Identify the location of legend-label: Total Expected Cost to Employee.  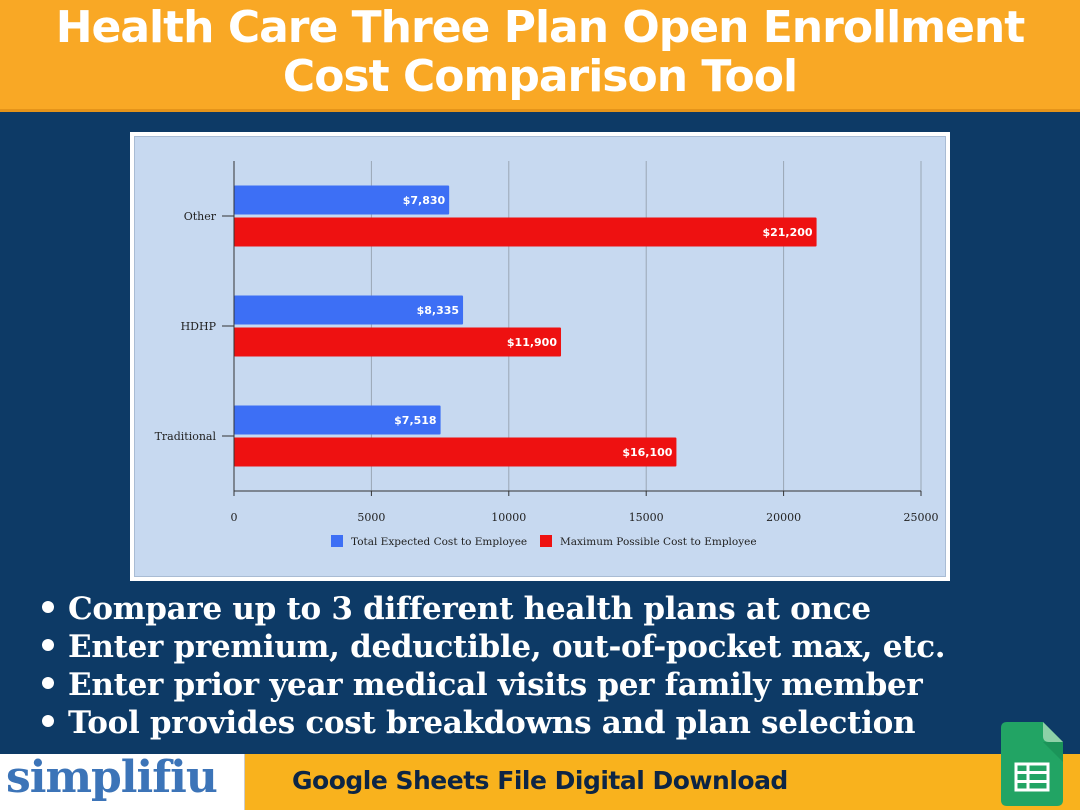
(439, 542).